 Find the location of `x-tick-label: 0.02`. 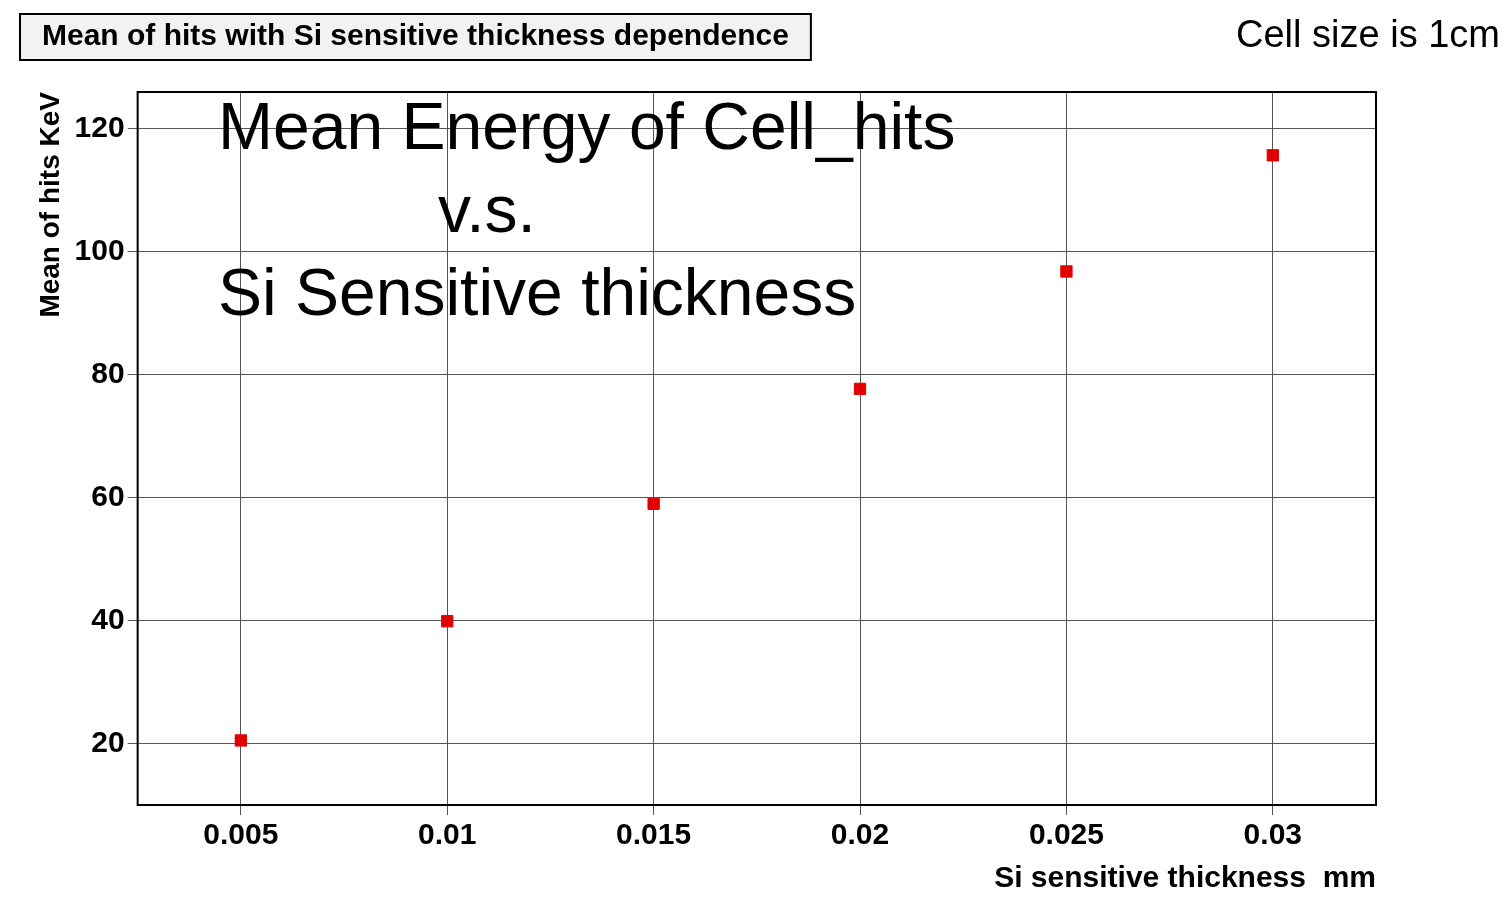

x-tick-label: 0.02 is located at coordinates (860, 834).